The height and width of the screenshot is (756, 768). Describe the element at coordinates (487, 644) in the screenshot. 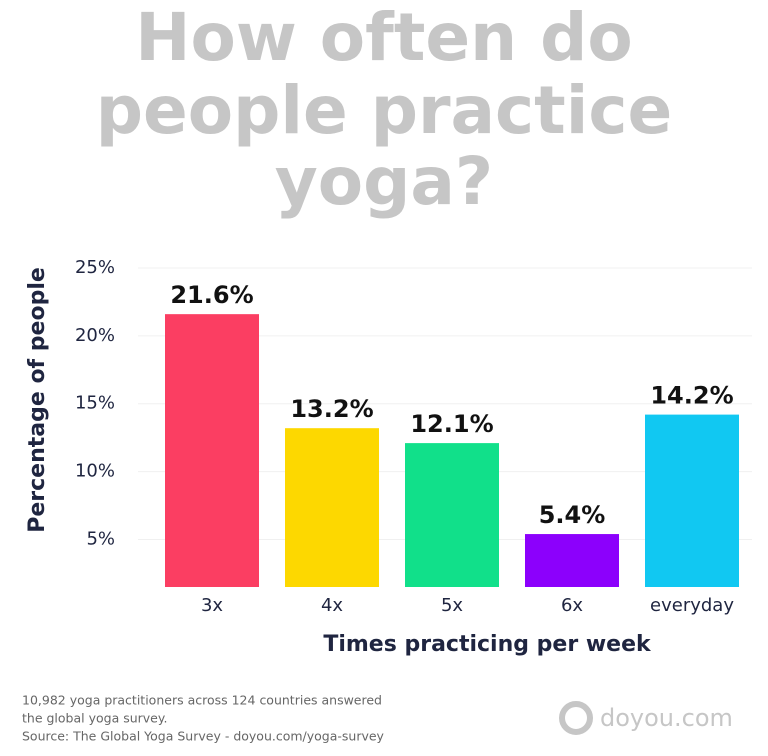

I see `x-axis-label: Times practicing per week` at that location.